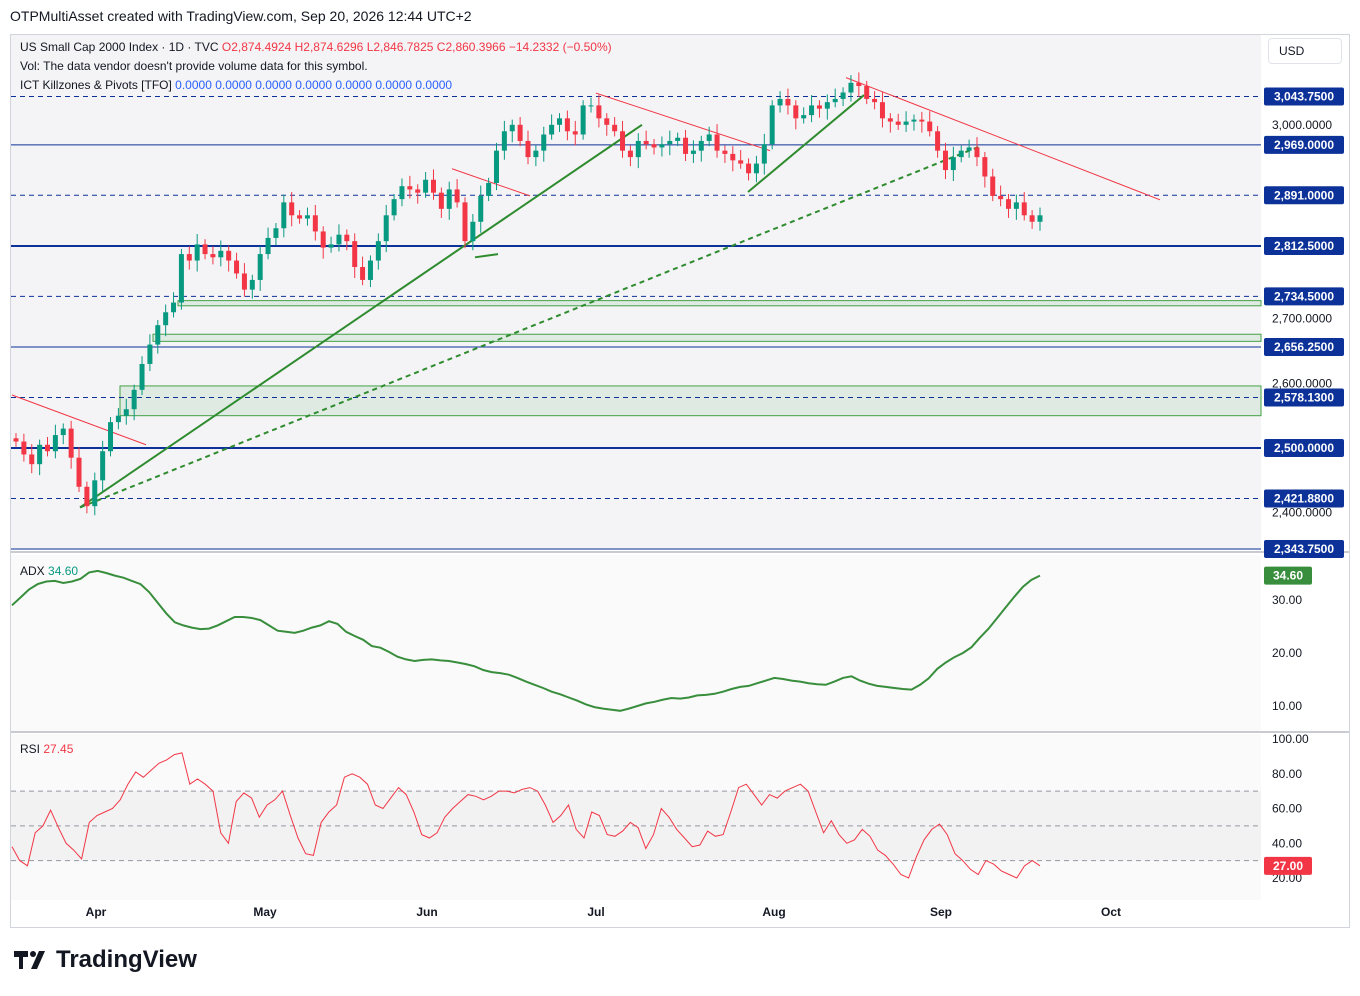 This screenshot has height=996, width=1360. Describe the element at coordinates (46, 749) in the screenshot. I see `rsi-legend: RSI 27.45` at that location.